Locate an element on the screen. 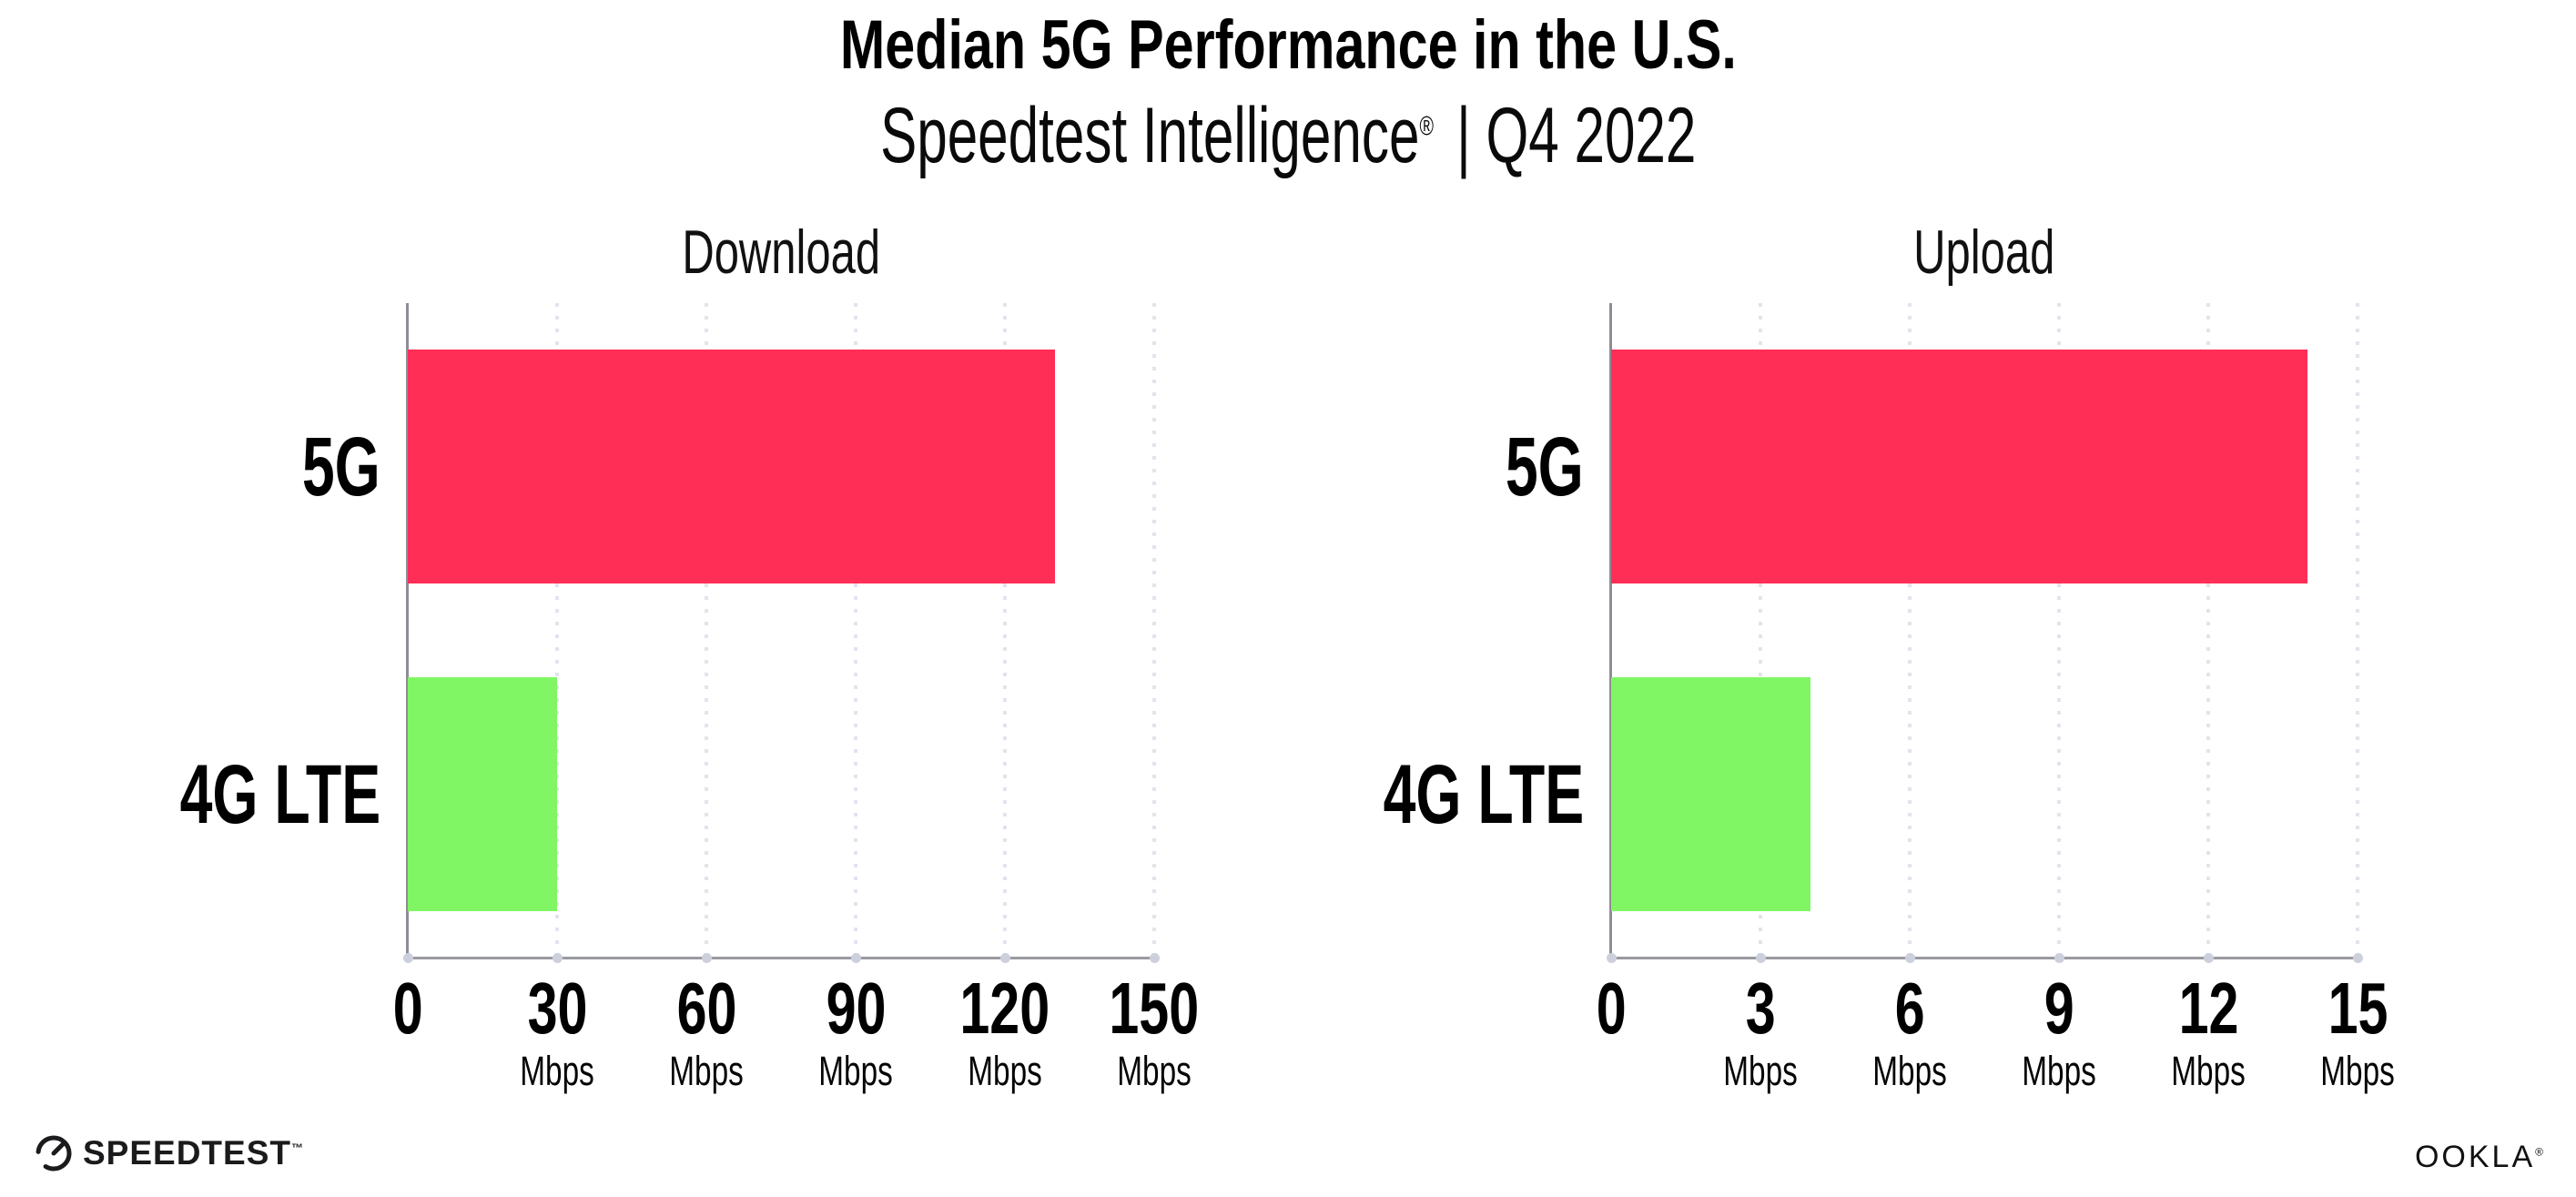 The height and width of the screenshot is (1197, 2576). x-tick-value: 150 is located at coordinates (1154, 1008).